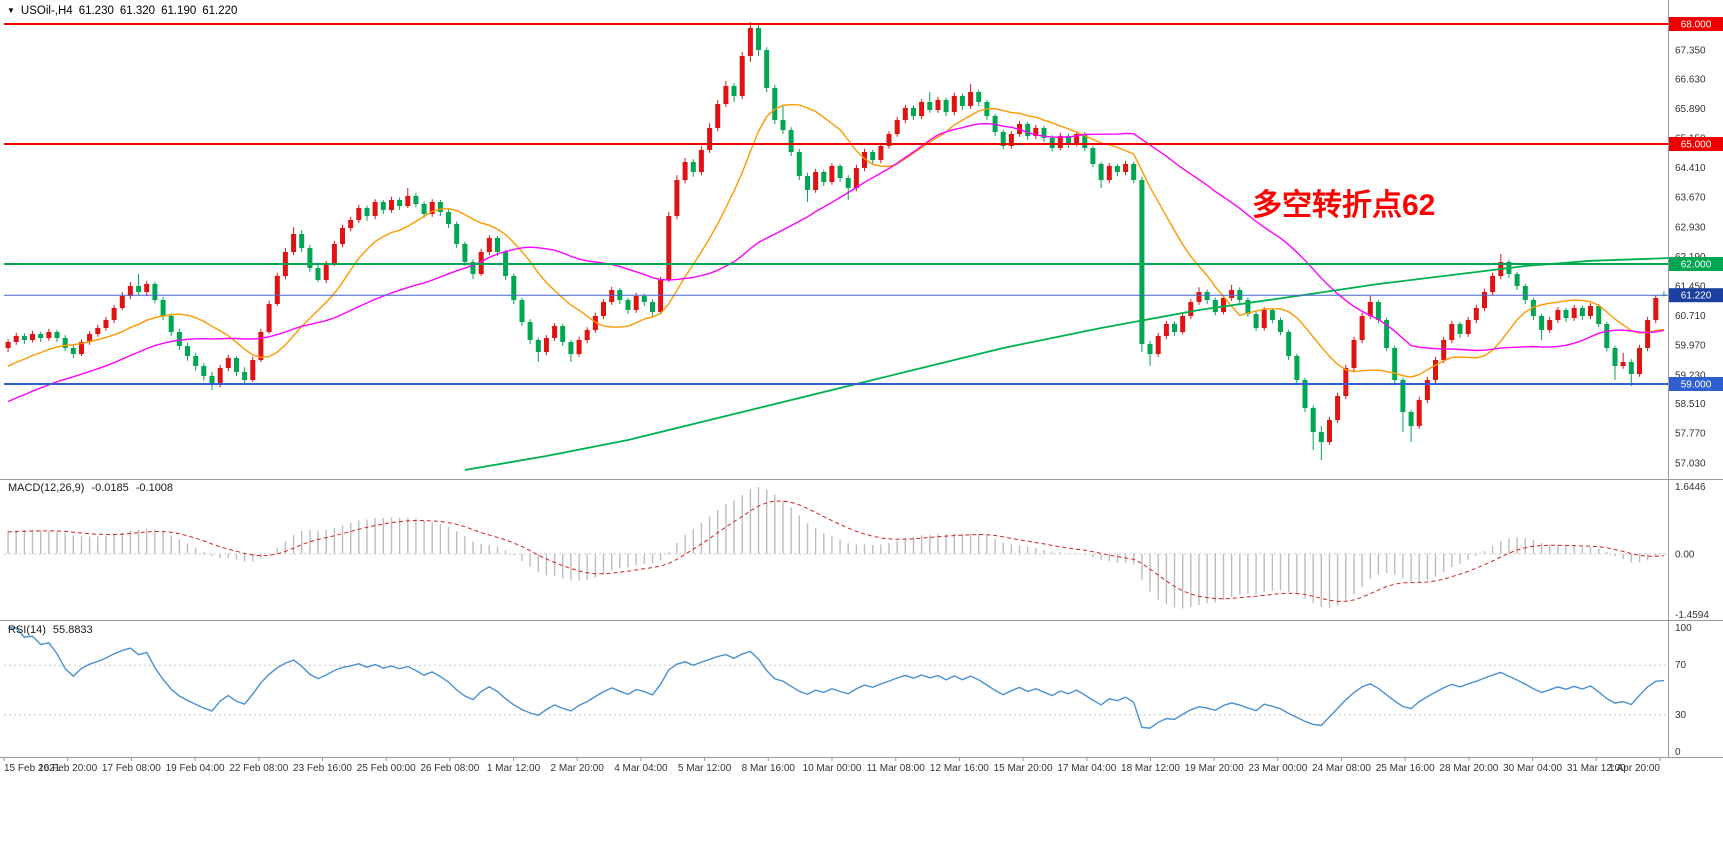  Describe the element at coordinates (322, 768) in the screenshot. I see `svg-text: 23 Feb 16:00` at that location.